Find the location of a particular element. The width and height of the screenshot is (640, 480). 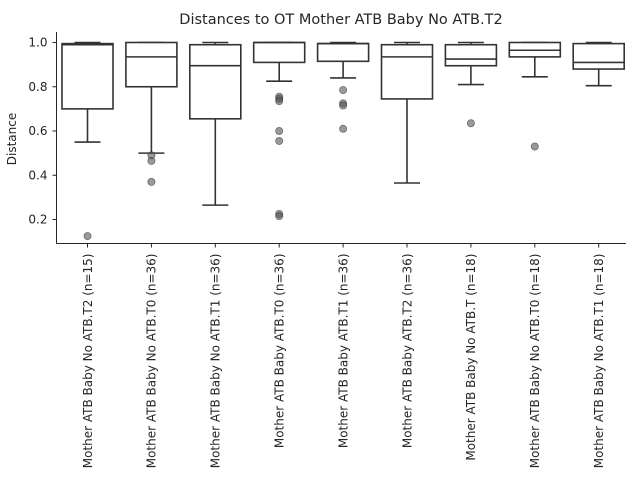

x-tick-label: Mother ATB Baby No ATB.T0 (n=18) is located at coordinates (535, 361).